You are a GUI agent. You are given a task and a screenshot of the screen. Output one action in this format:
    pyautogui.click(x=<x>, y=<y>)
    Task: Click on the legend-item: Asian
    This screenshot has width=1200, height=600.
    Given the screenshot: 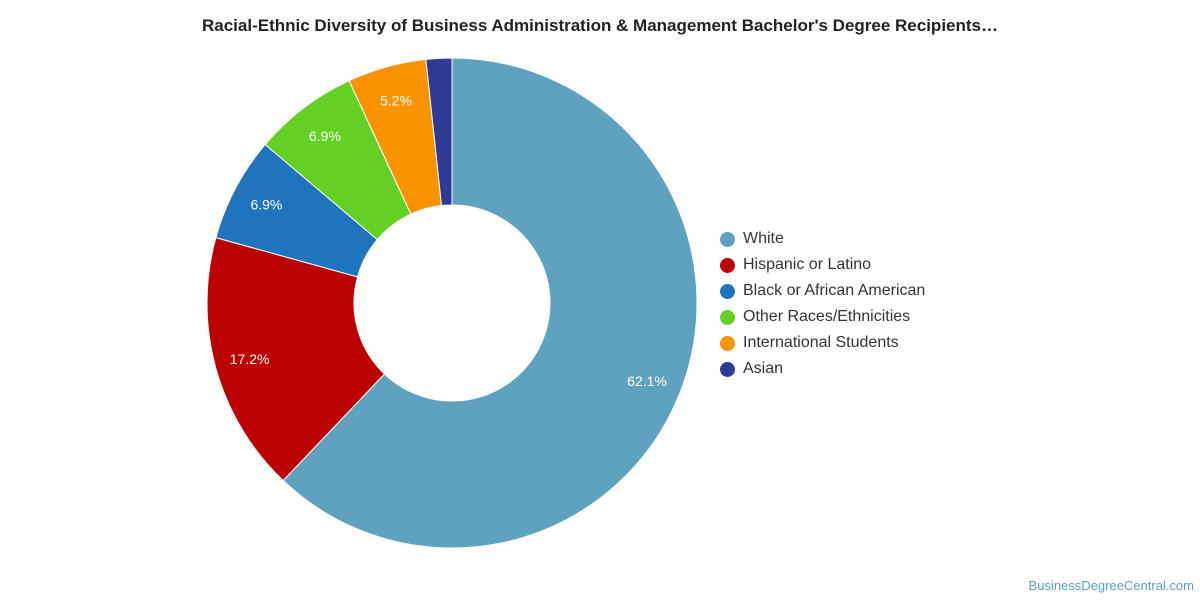 What is the action you would take?
    pyautogui.click(x=822, y=369)
    